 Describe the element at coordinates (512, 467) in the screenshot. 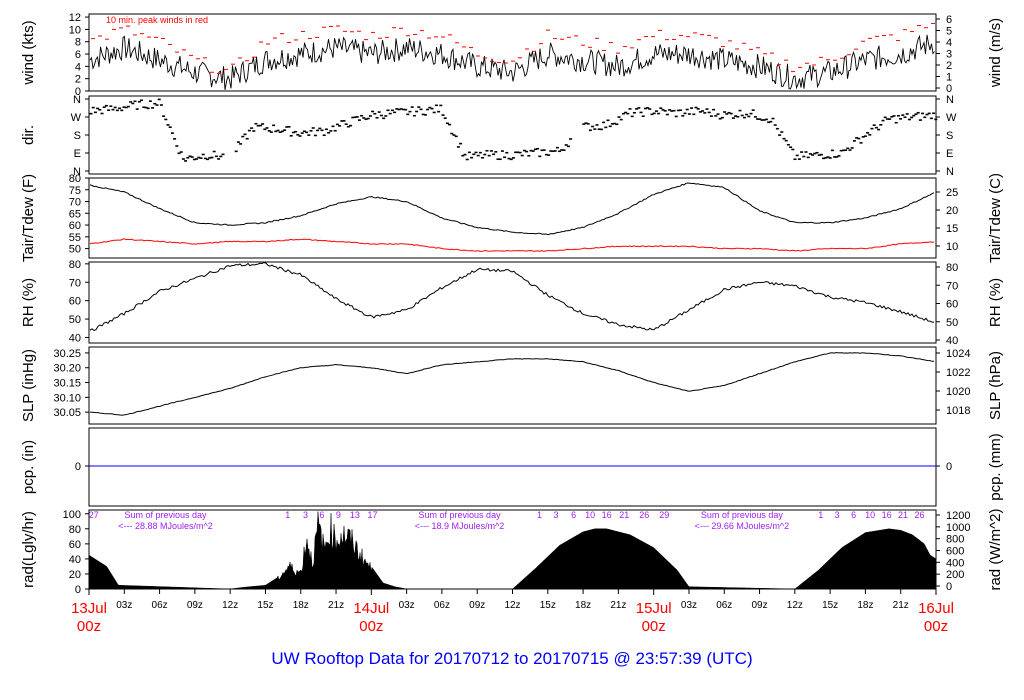

I see `panel-frame-pcp` at that location.